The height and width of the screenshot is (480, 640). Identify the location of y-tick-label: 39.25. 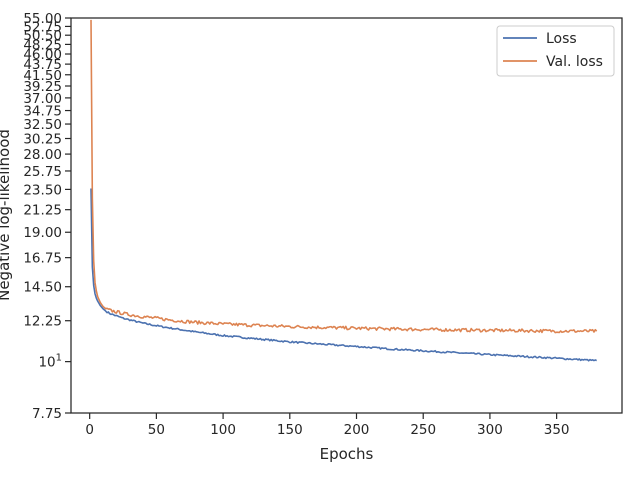
(42, 87).